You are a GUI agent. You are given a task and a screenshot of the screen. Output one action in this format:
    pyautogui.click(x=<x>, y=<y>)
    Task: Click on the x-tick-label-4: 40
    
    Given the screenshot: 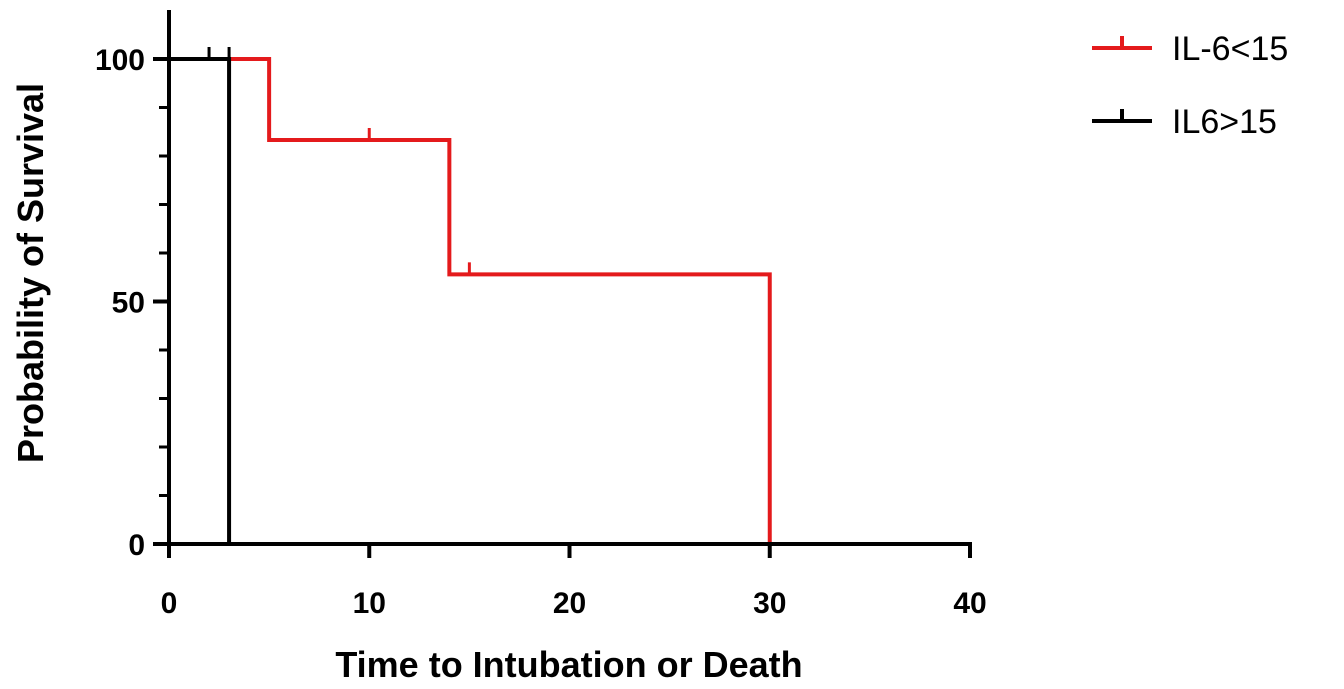 What is the action you would take?
    pyautogui.click(x=969, y=603)
    